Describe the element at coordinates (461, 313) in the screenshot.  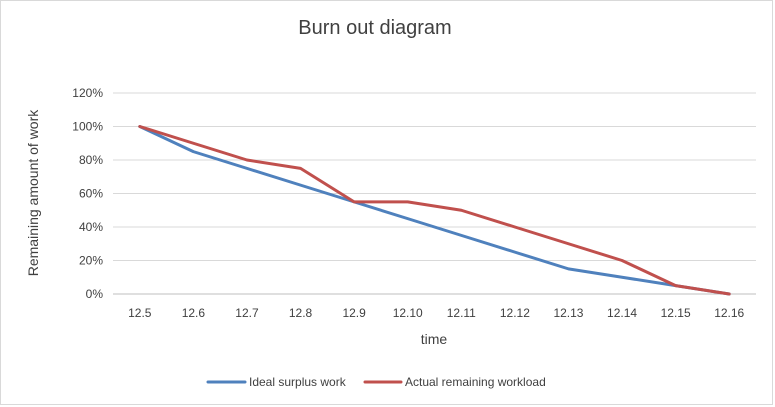
I see `x-tick-label: 12.11` at that location.